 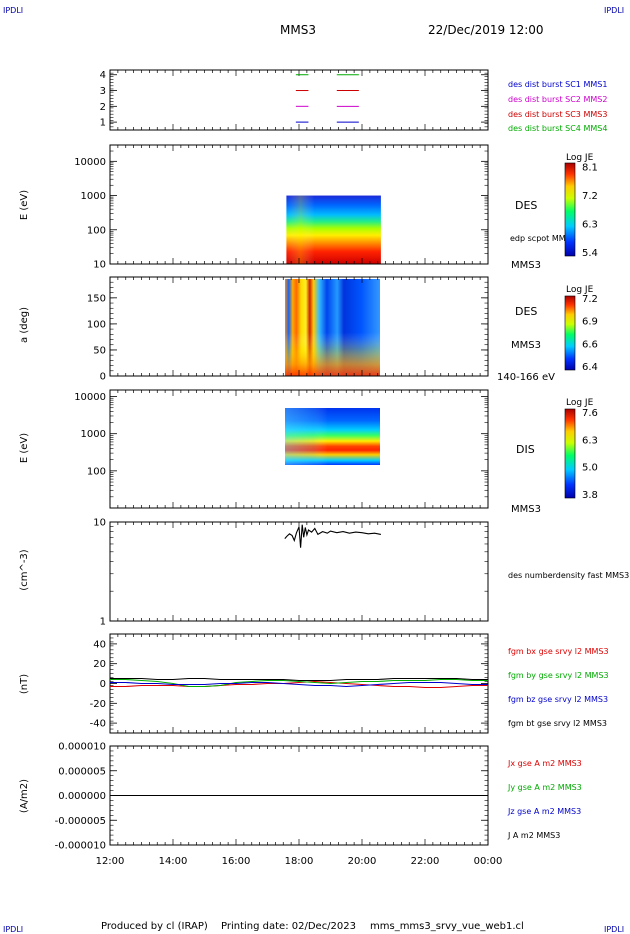 I want to click on y-tick-label: 40, so click(x=99, y=644).